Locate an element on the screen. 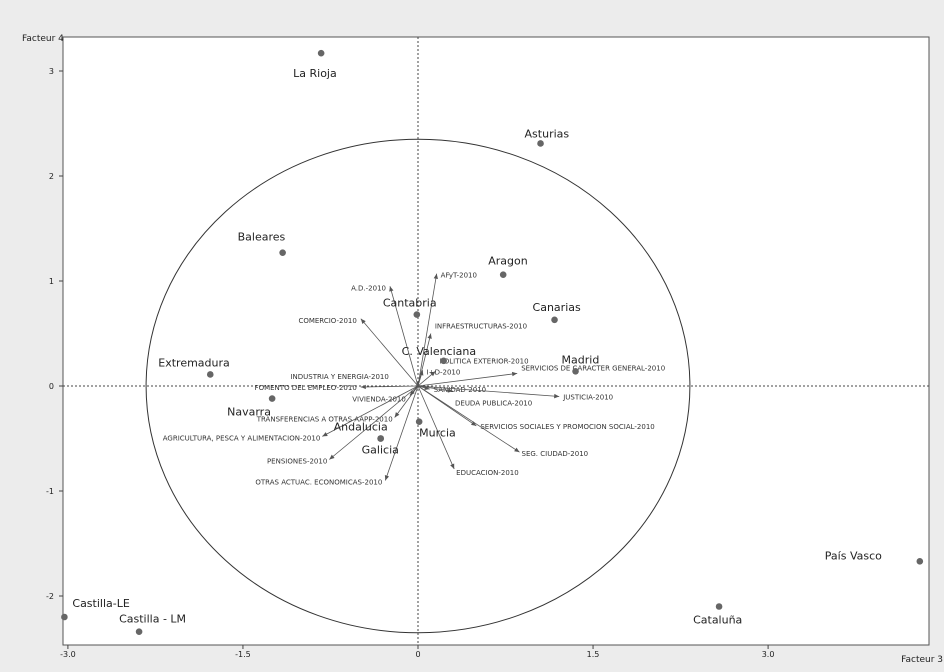  point-label: Extremadura is located at coordinates (194, 362).